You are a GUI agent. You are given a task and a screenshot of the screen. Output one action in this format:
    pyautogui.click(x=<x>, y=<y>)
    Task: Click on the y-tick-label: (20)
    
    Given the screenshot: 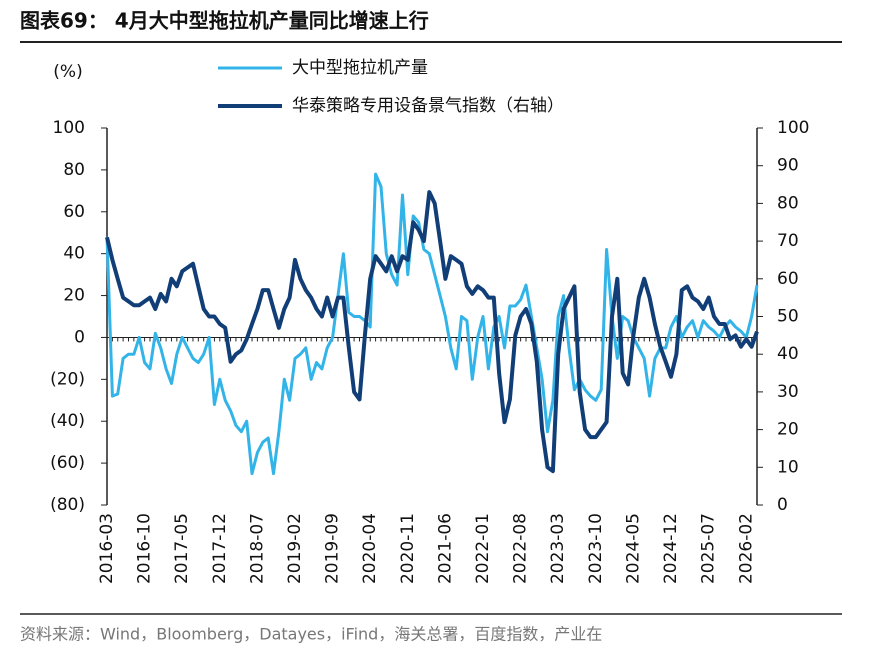 What is the action you would take?
    pyautogui.click(x=67, y=379)
    